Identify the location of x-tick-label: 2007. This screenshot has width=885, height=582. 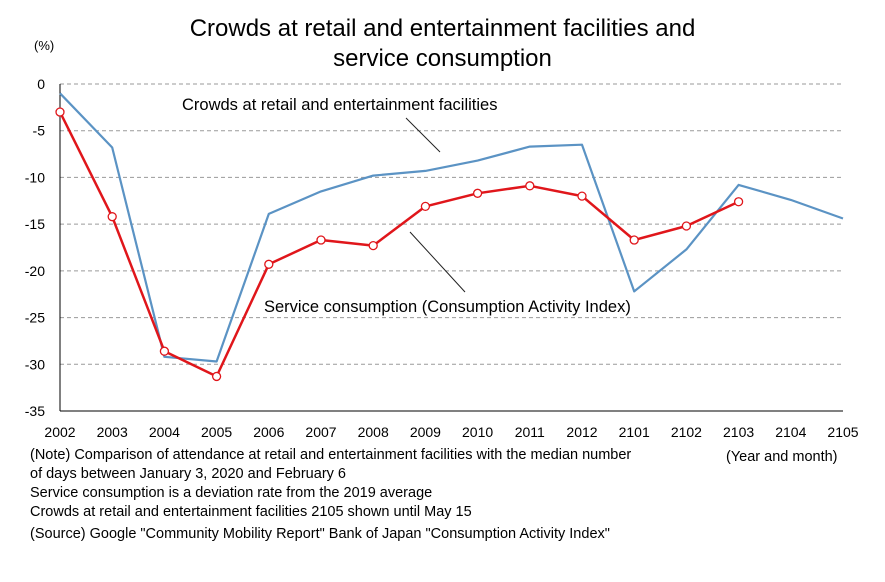
(320, 432).